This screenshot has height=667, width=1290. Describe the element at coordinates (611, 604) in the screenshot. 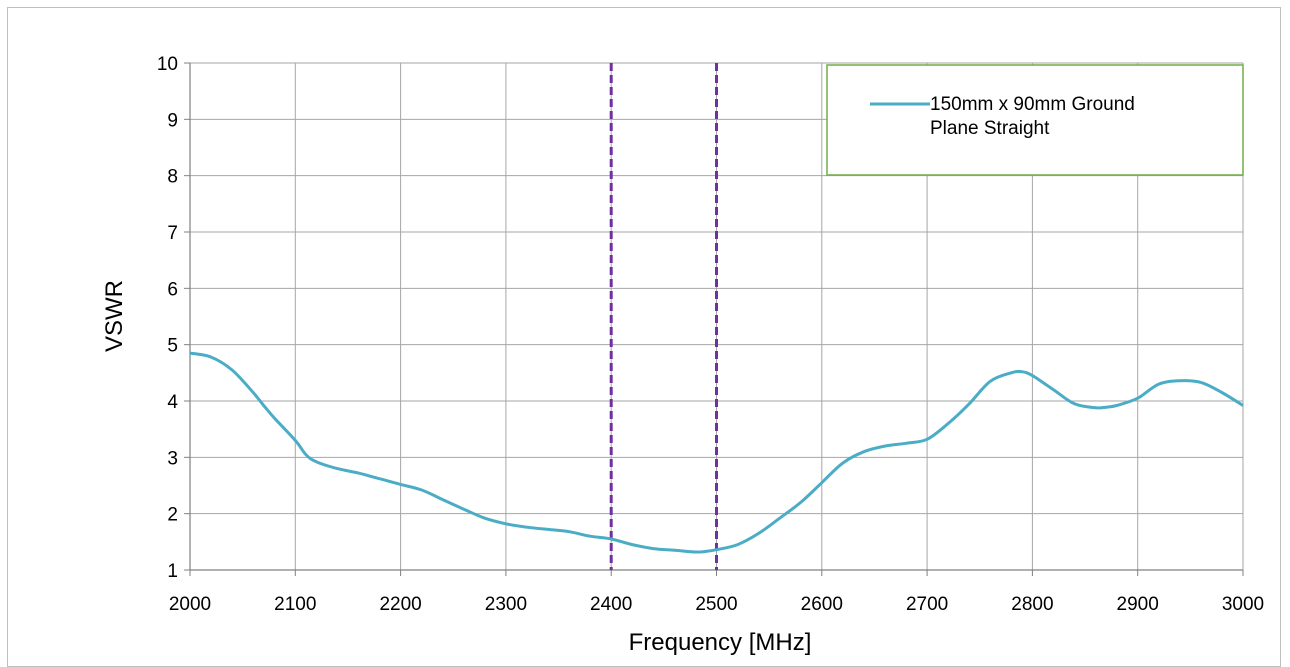

I see `x-tick-label: 2400` at that location.